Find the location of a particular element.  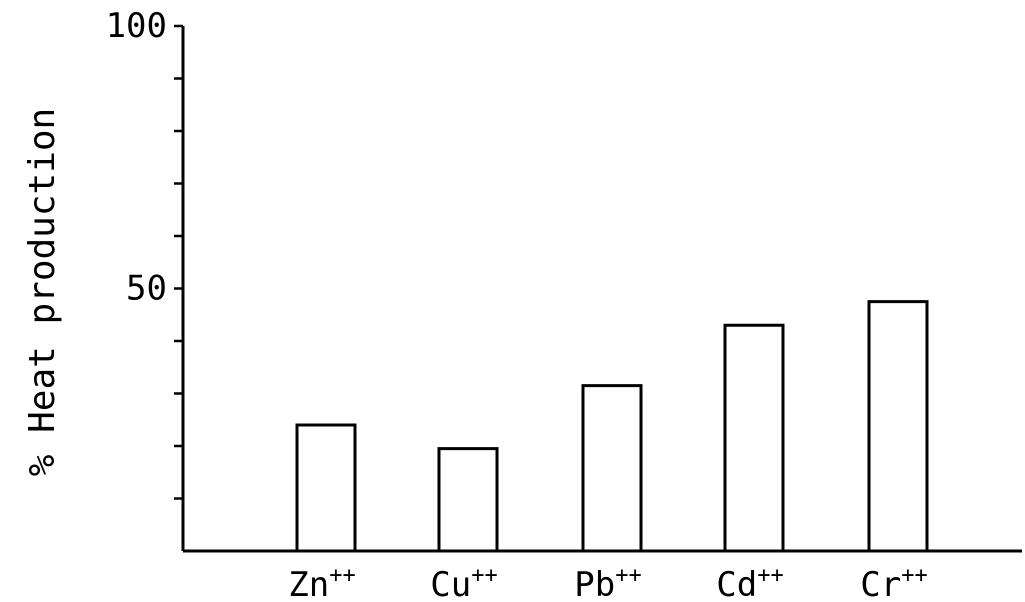

x-tick-label: Pb++ is located at coordinates (607, 582).